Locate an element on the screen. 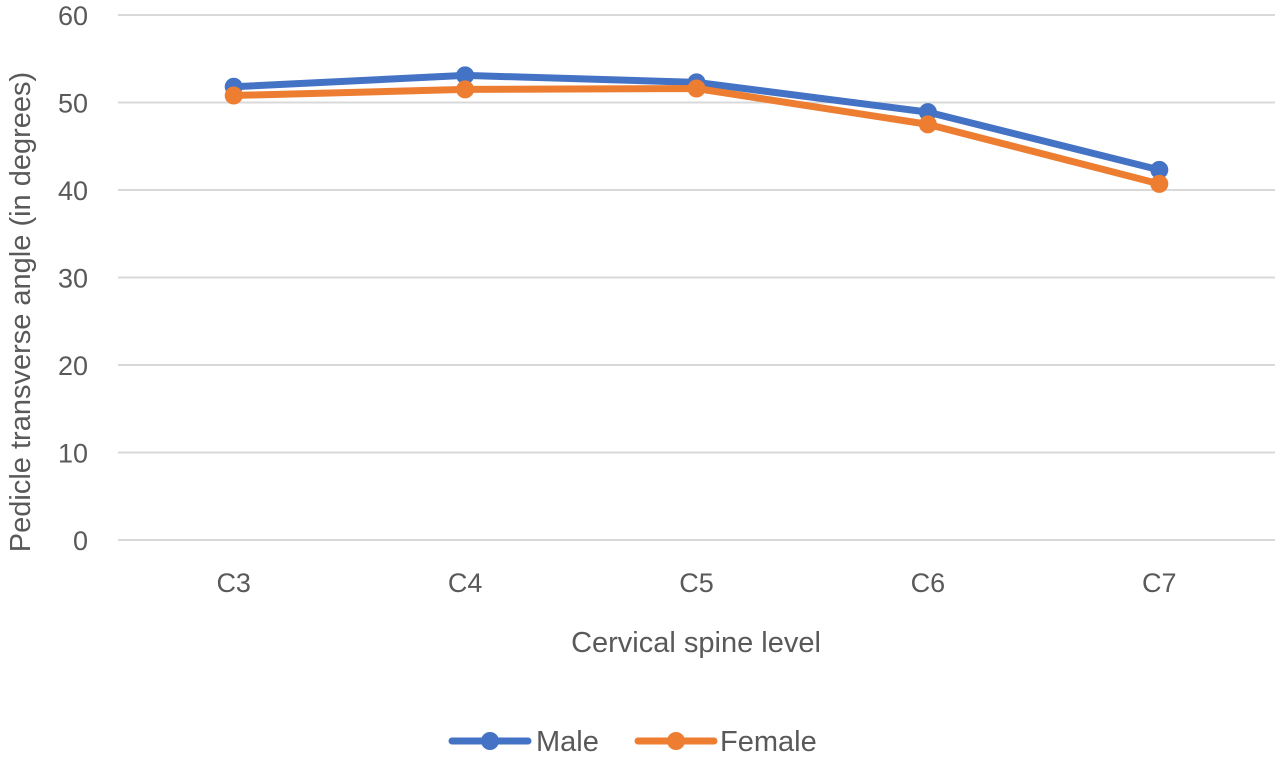 The image size is (1280, 762). x-axis-title: Cervical spine level is located at coordinates (696, 643).